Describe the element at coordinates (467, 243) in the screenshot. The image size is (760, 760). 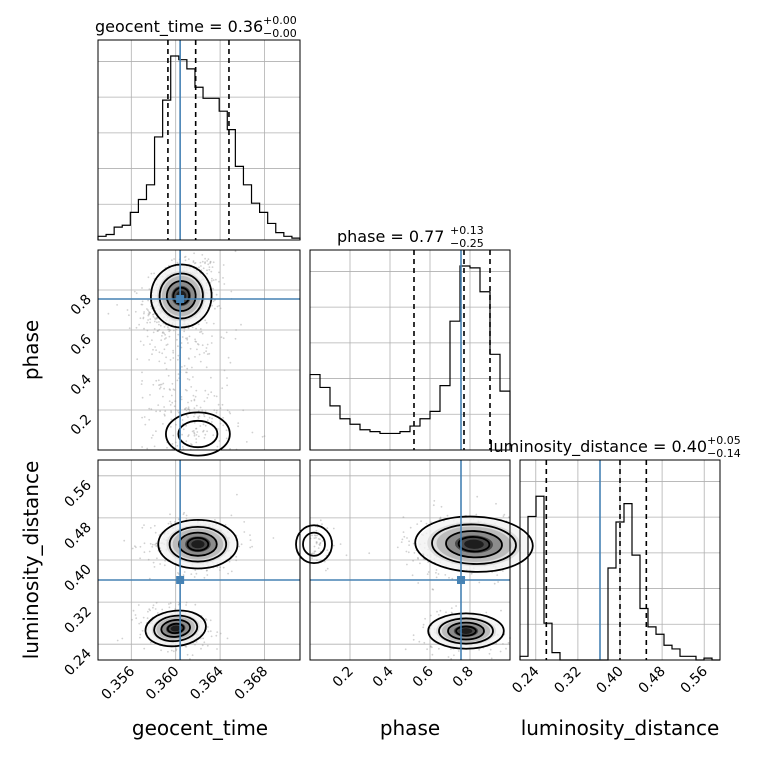
I see `title-phase-sub: −0.25` at that location.